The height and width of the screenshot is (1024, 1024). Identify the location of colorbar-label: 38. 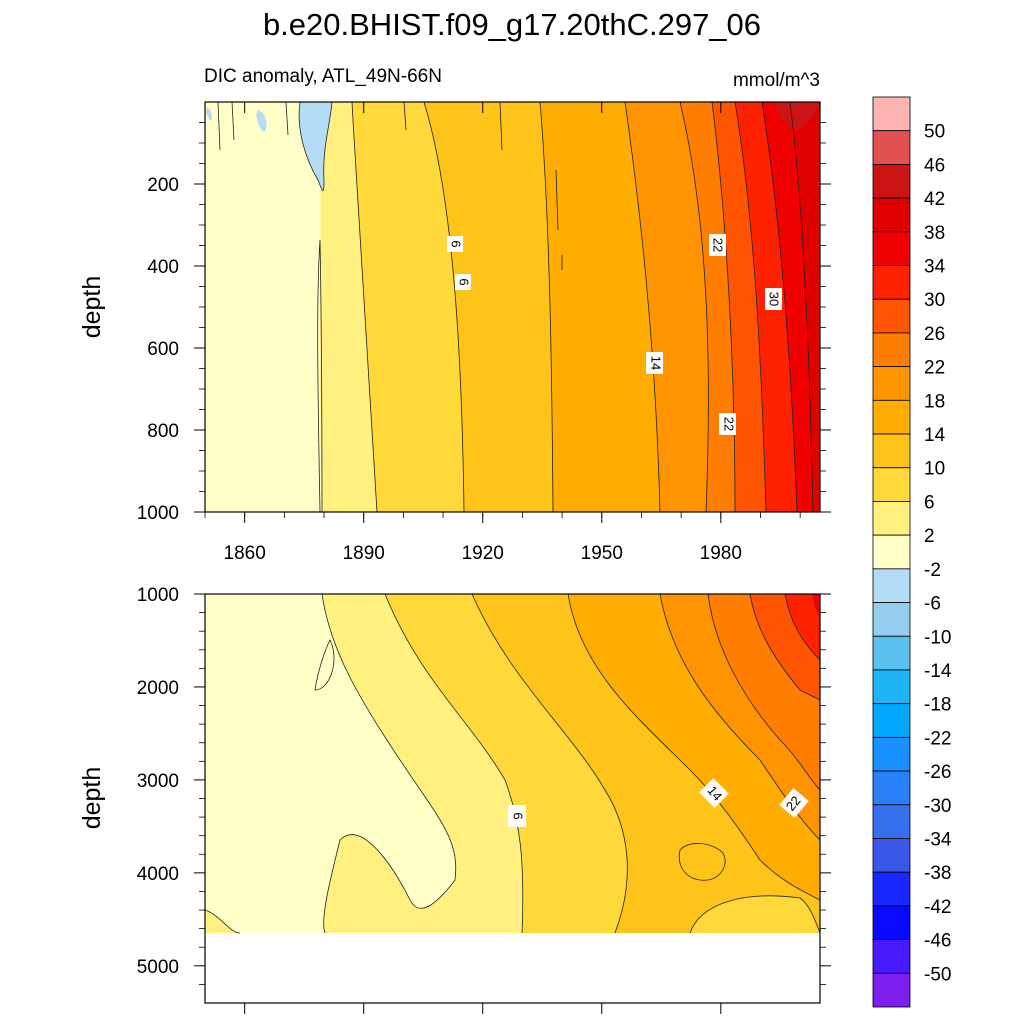
(934, 233).